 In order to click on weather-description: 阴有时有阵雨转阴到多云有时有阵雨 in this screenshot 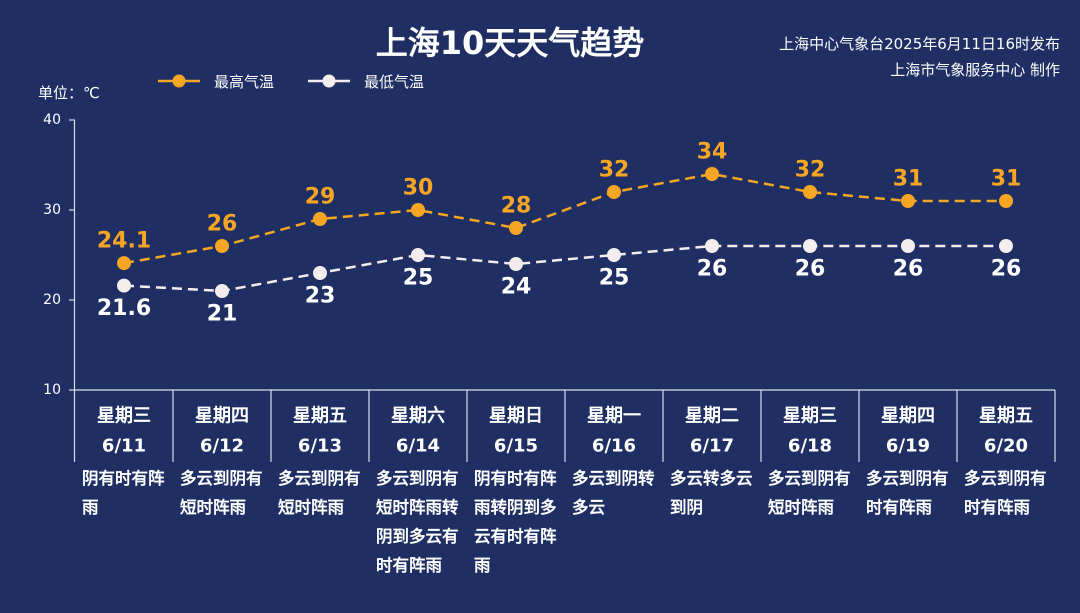, I will do `click(515, 522)`.